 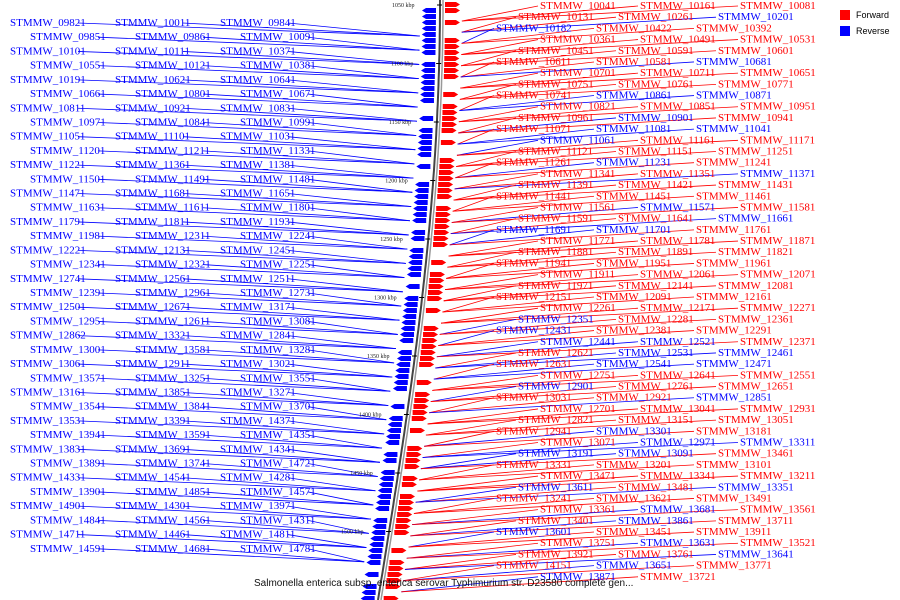 What do you see at coordinates (278, 492) in the screenshot?
I see `reverse-gene-label: STMMW_14571` at bounding box center [278, 492].